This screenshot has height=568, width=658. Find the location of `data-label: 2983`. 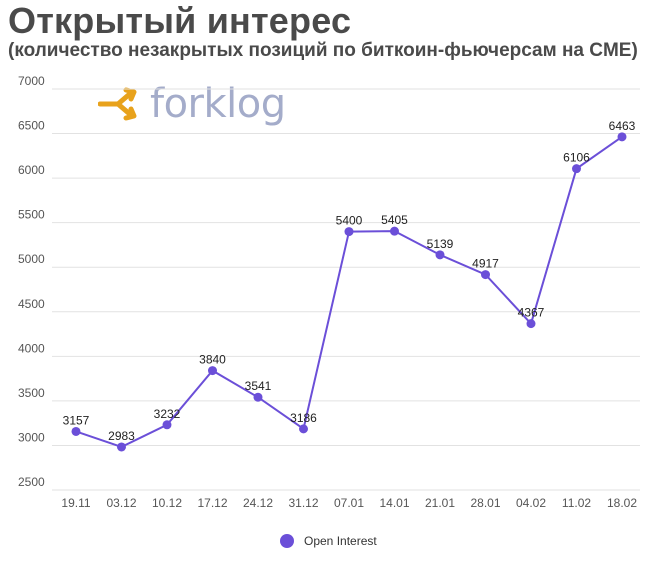

data-label: 2983 is located at coordinates (121, 436).